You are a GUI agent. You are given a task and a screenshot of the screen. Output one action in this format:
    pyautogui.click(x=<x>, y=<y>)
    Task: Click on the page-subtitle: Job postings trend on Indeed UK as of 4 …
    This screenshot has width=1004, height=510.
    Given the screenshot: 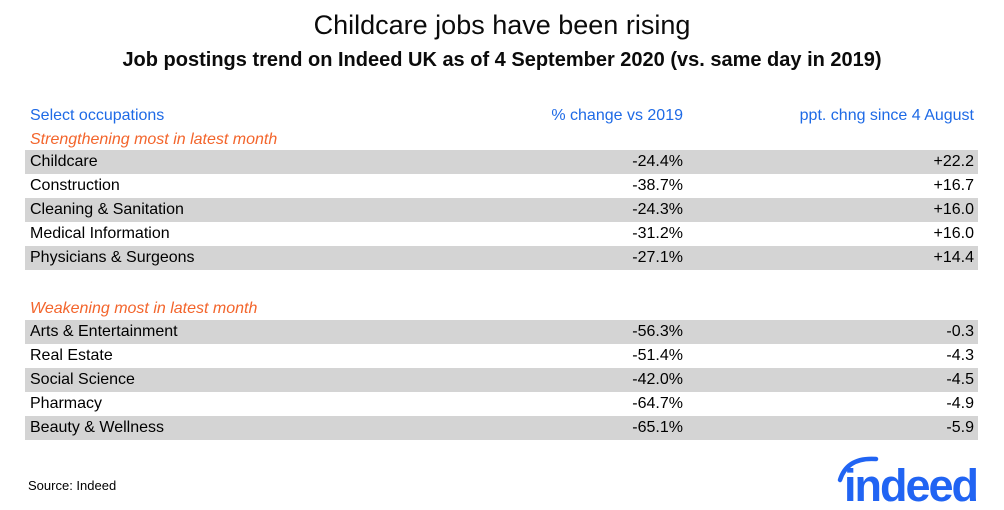 What is the action you would take?
    pyautogui.click(x=502, y=60)
    